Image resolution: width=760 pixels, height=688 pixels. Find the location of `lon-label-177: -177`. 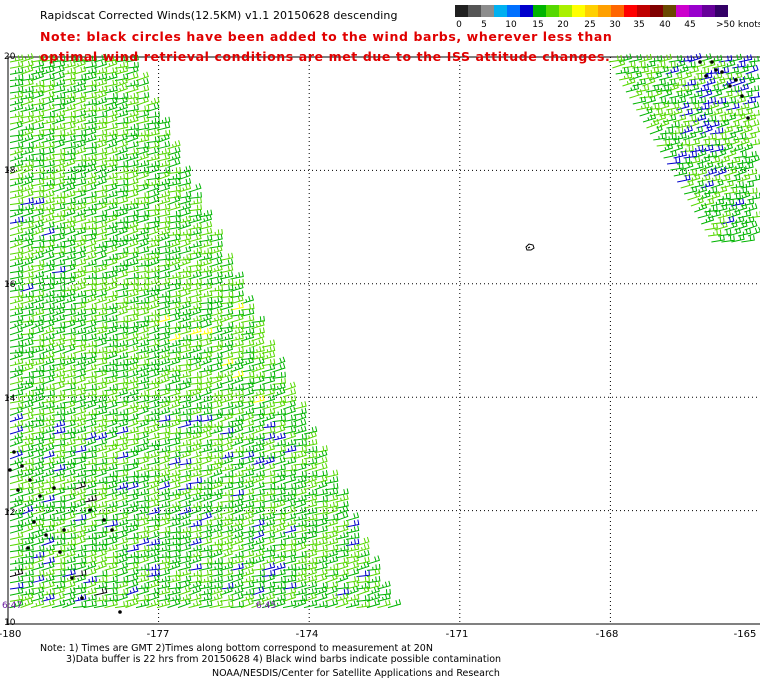

lon-label-177: -177 is located at coordinates (158, 634).